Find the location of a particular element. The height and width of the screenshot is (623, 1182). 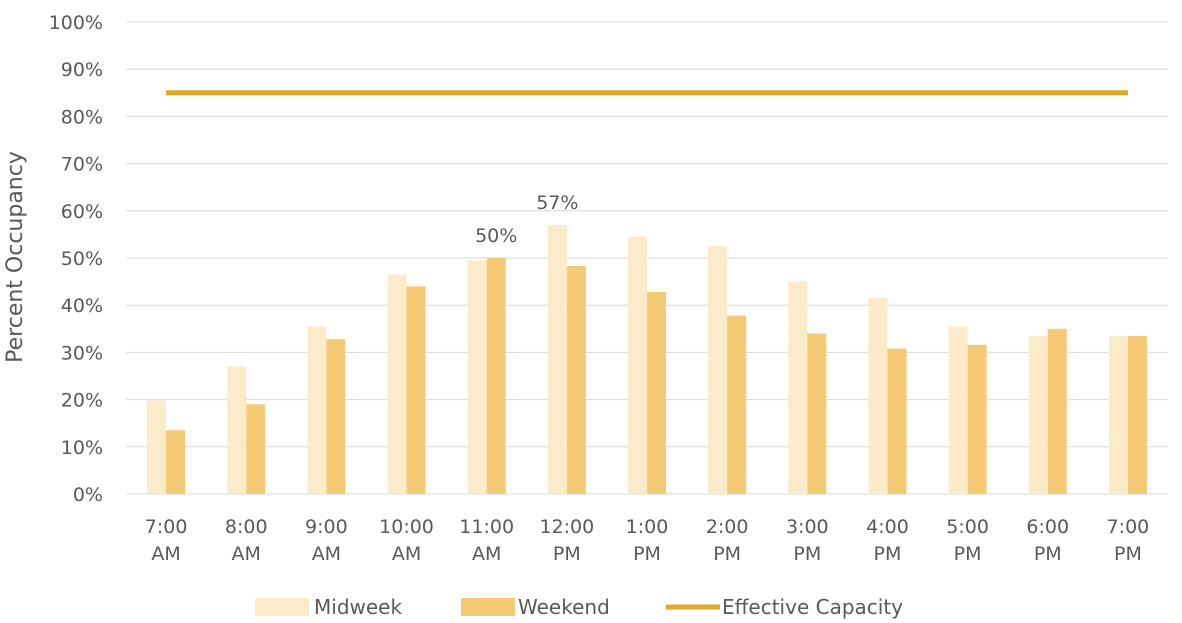

data-label: 57% is located at coordinates (557, 203).